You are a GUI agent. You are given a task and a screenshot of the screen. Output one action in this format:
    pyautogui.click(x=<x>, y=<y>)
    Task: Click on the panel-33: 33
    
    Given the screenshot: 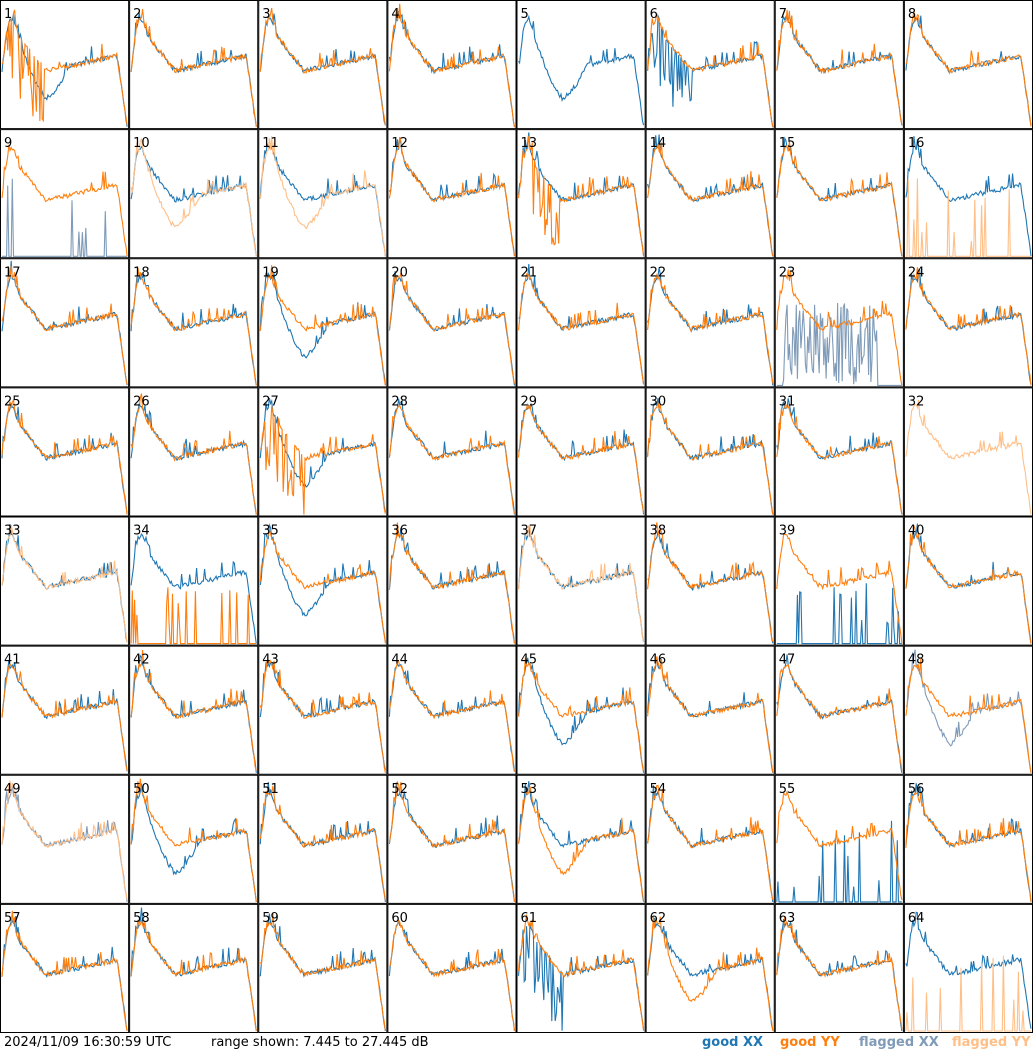 What is the action you would take?
    pyautogui.click(x=65, y=581)
    